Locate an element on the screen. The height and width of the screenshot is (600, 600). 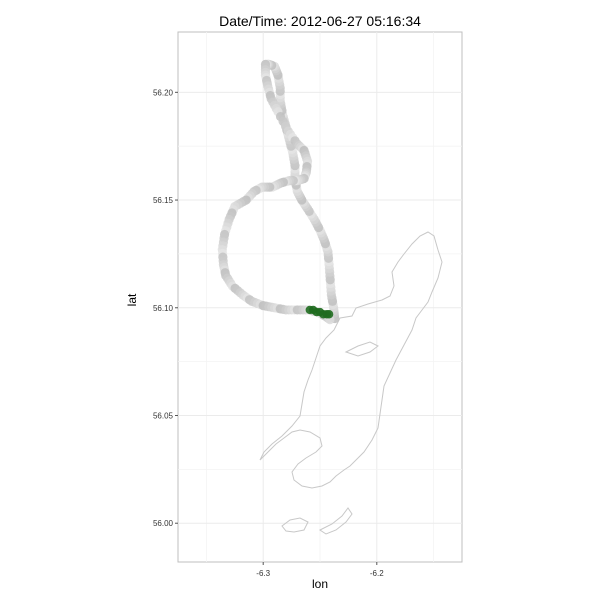
y-tick-label: 56.20 is located at coordinates (163, 92).